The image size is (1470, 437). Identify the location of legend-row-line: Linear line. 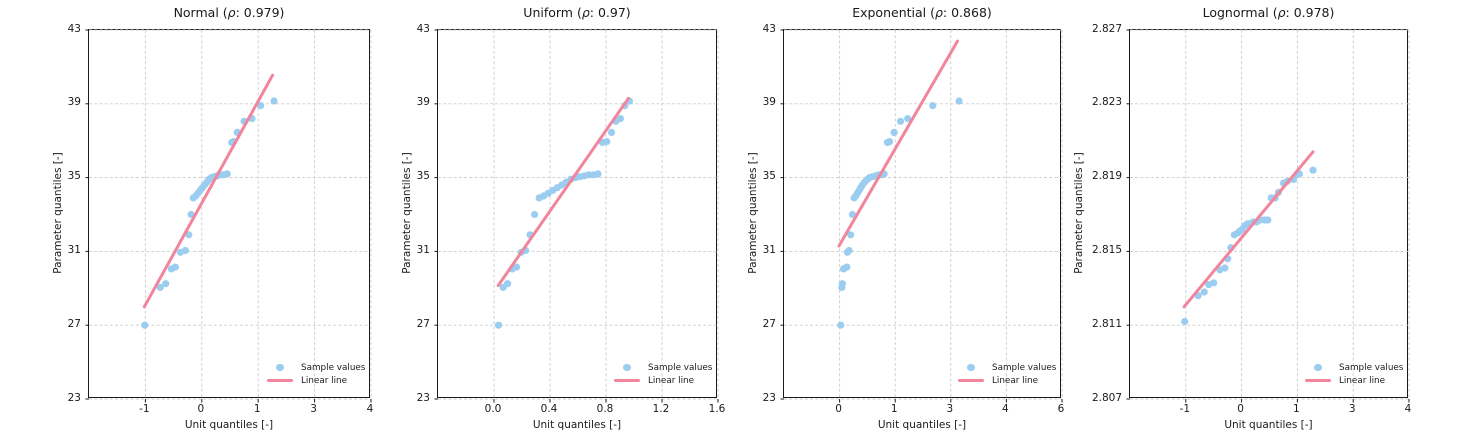
(315, 380).